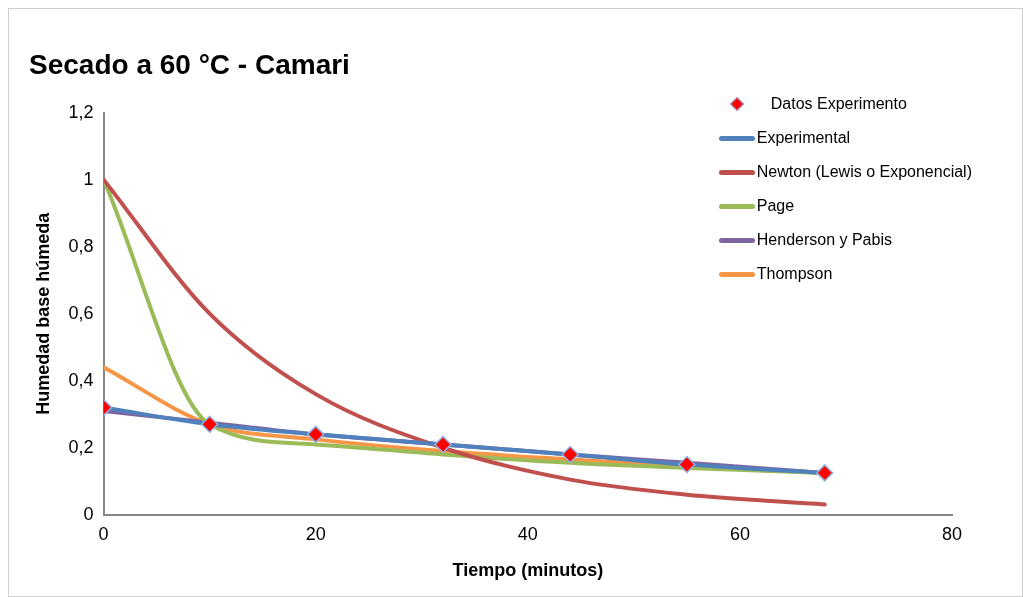 The width and height of the screenshot is (1023, 597). Describe the element at coordinates (42, 313) in the screenshot. I see `y-axis-title: Humedad base húmeda` at that location.